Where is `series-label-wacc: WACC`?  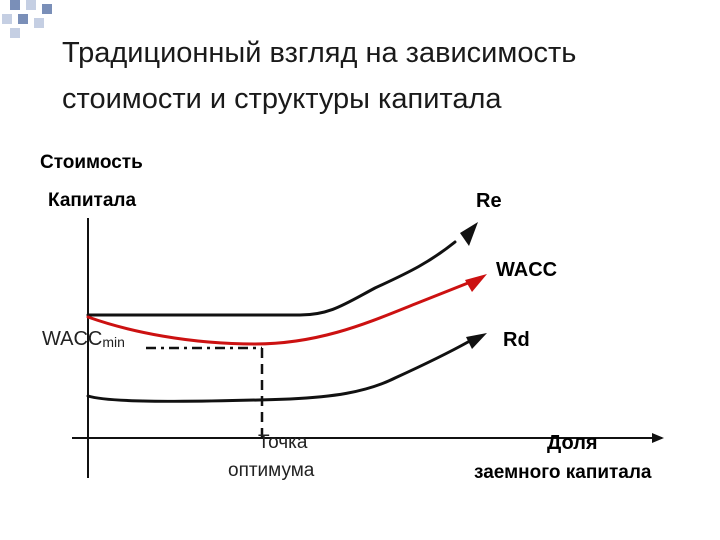
series-label-wacc: WACC is located at coordinates (527, 270).